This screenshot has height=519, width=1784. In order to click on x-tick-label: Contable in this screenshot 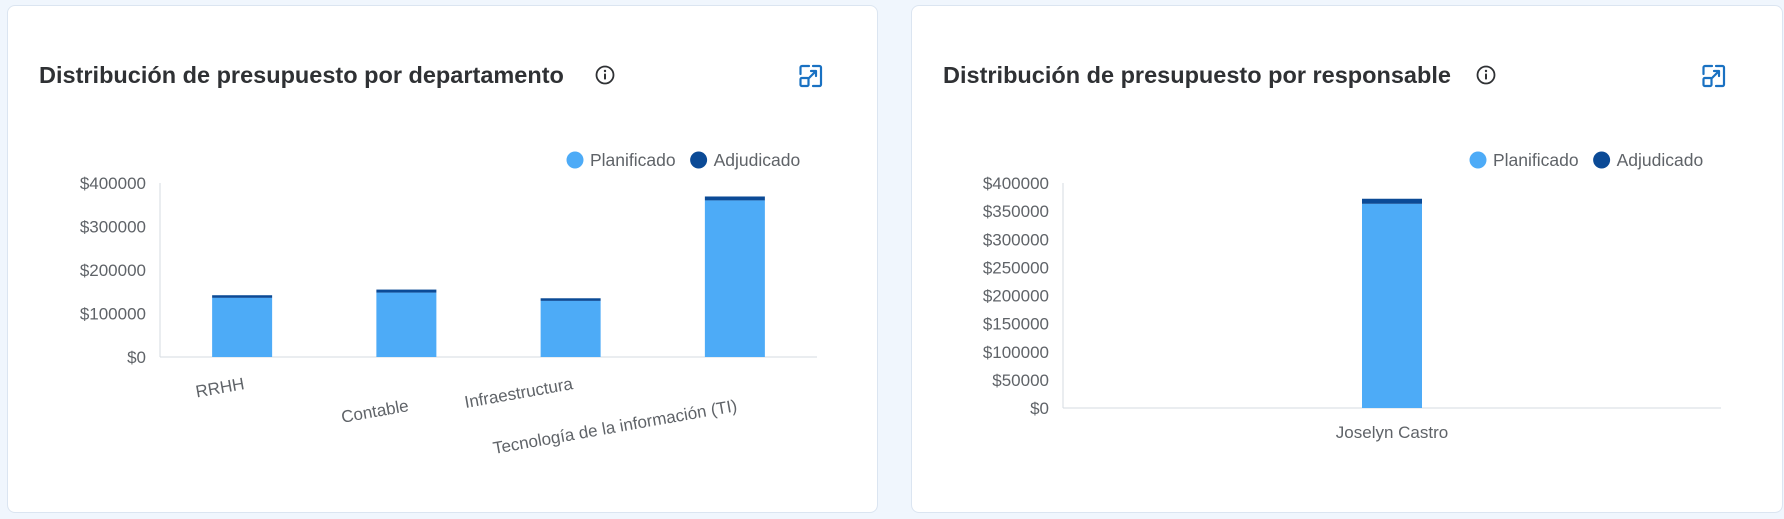, I will do `click(375, 411)`.